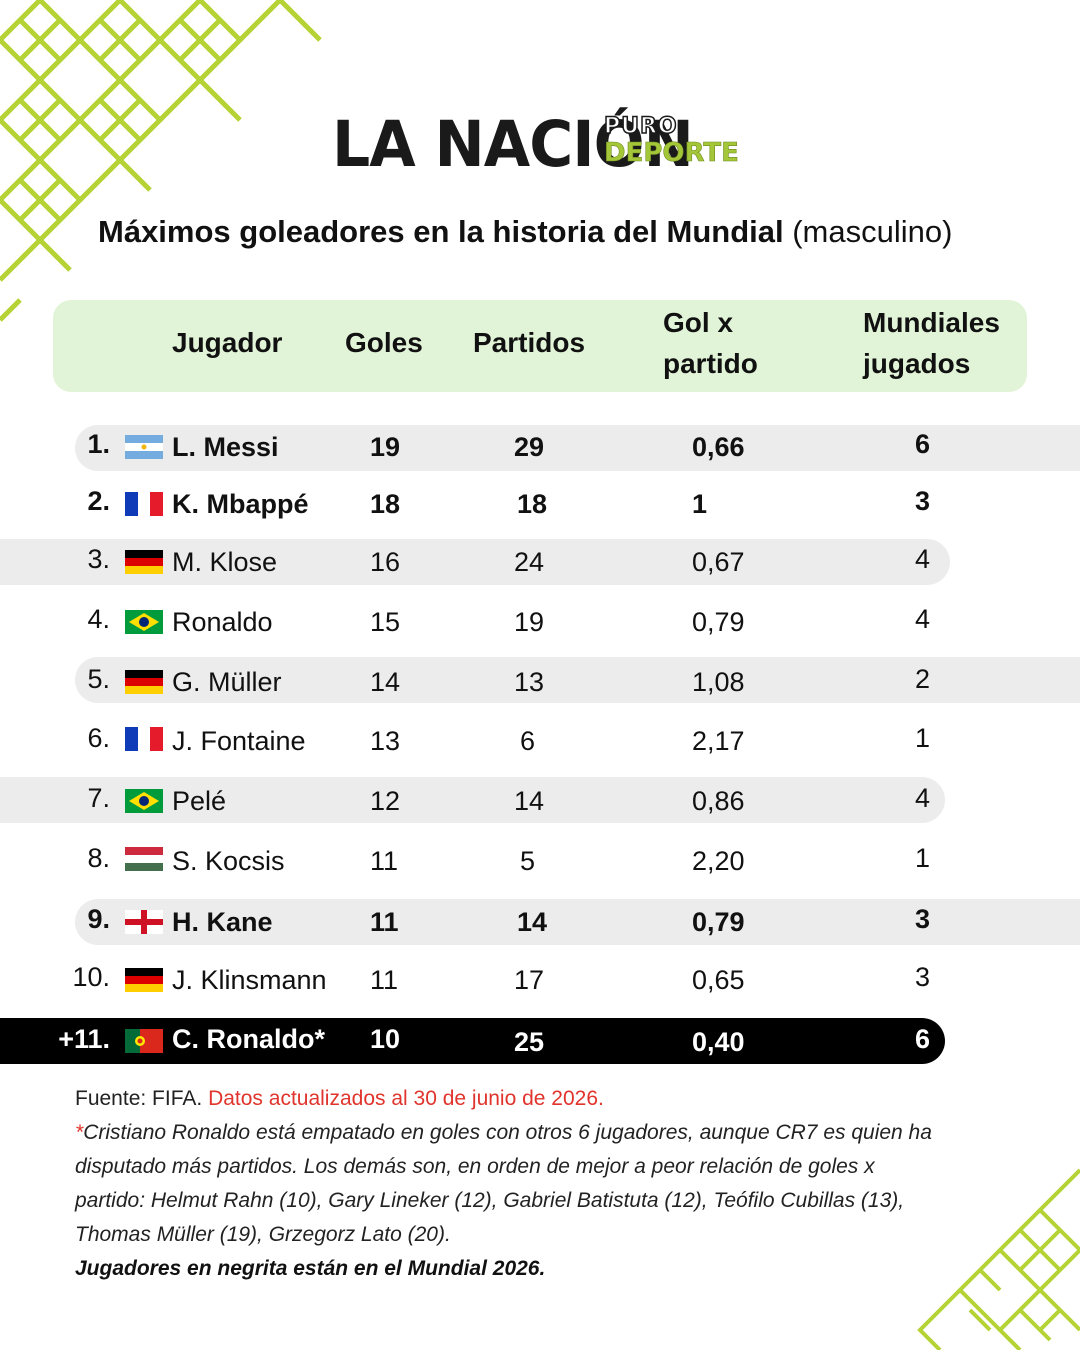 This screenshot has width=1080, height=1350. Describe the element at coordinates (640, 126) in the screenshot. I see `brand-sub-top: PURO` at that location.